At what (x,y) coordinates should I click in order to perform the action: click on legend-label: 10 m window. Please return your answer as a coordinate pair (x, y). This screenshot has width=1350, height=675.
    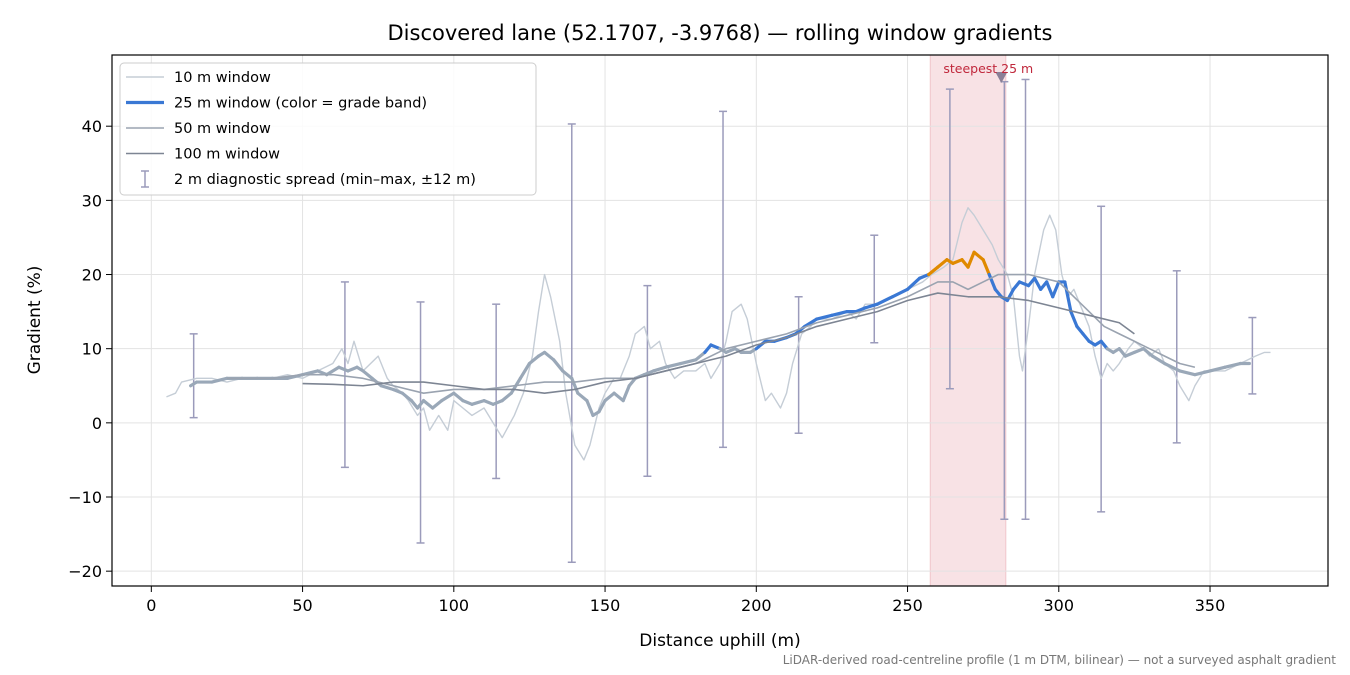
    Looking at the image, I should click on (222, 78).